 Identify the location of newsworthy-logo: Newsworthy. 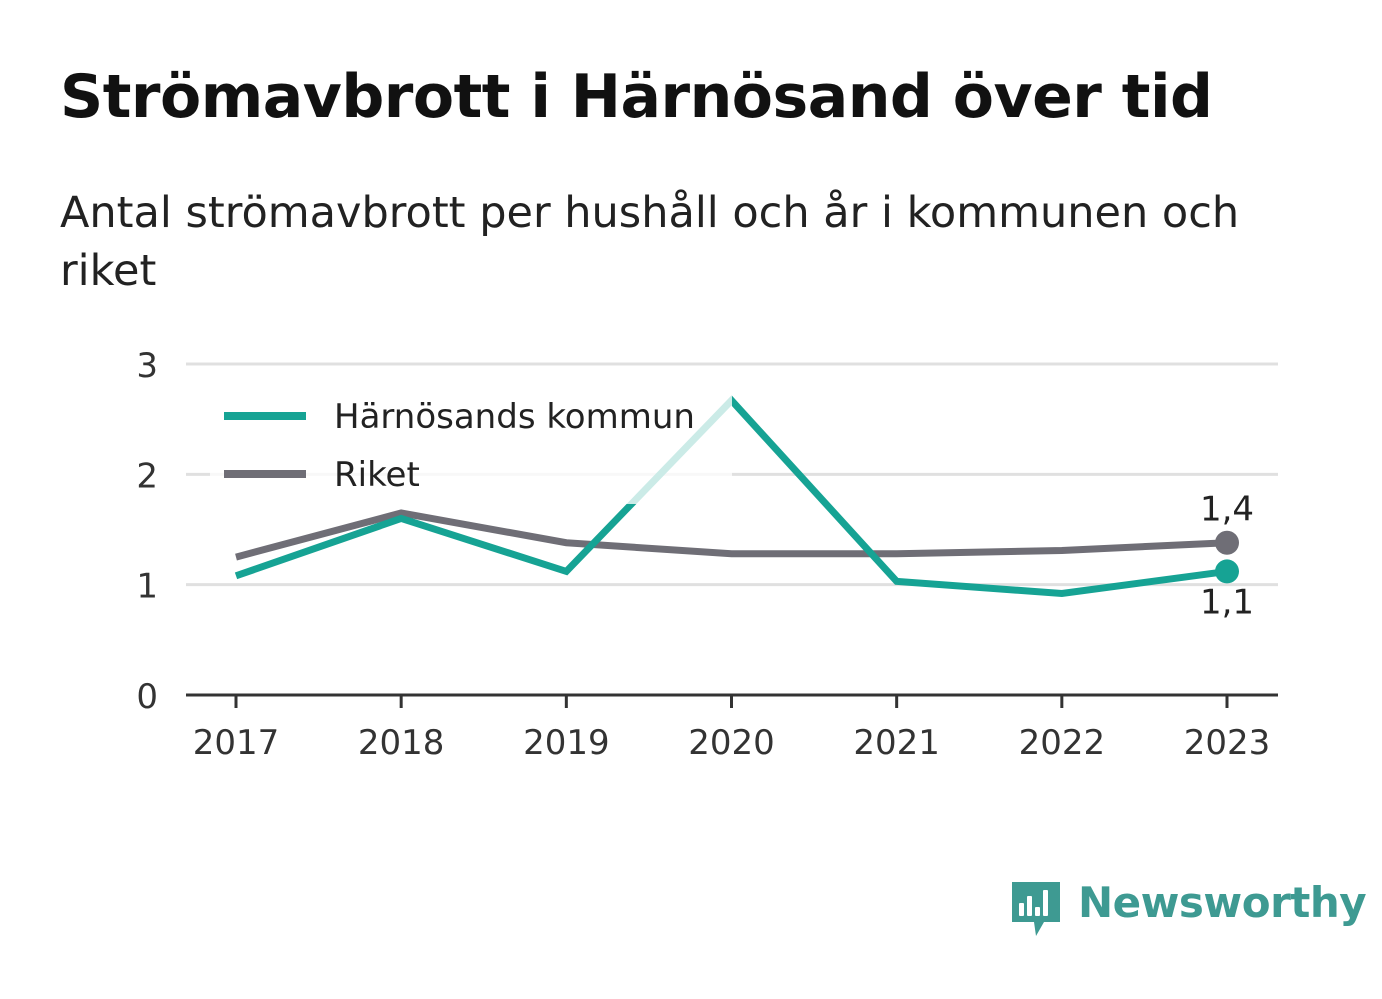
(1188, 909).